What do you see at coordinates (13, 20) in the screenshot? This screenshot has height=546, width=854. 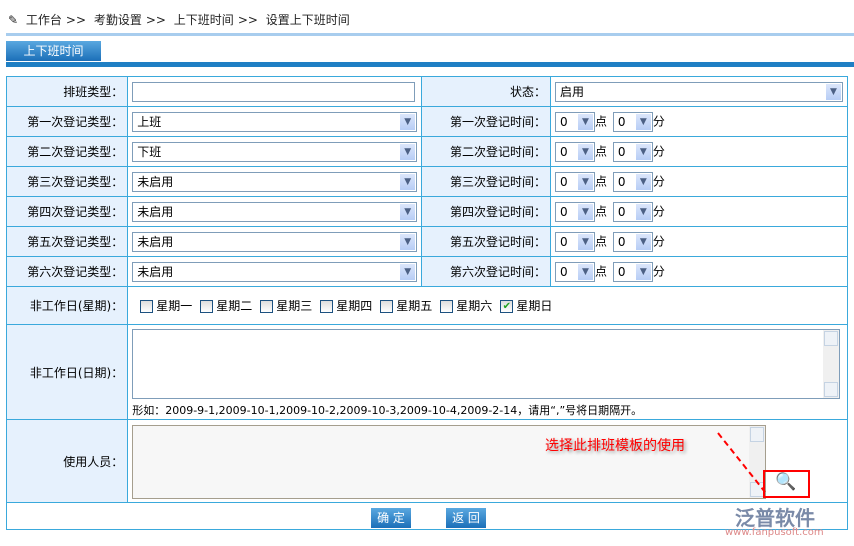 I see `pen-icon: ✎` at bounding box center [13, 20].